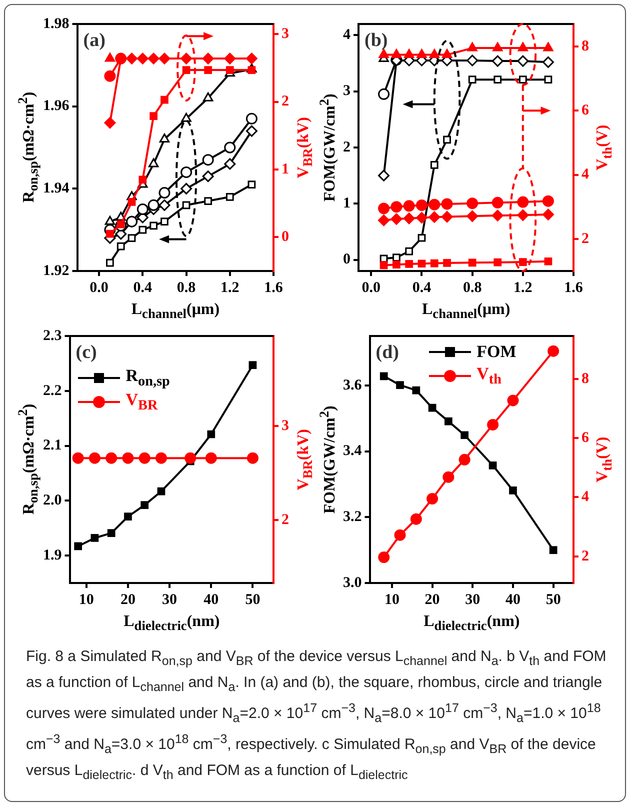  I want to click on y2-tick-label: 1, so click(285, 169).